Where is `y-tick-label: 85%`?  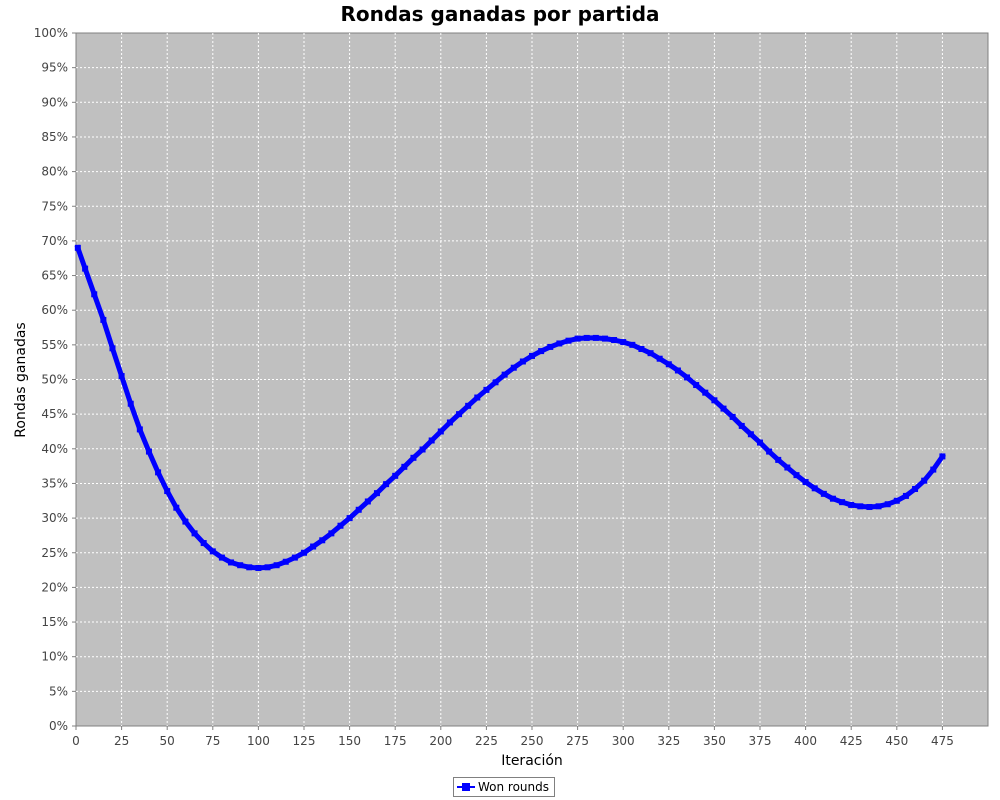
y-tick-label: 85% is located at coordinates (54, 137).